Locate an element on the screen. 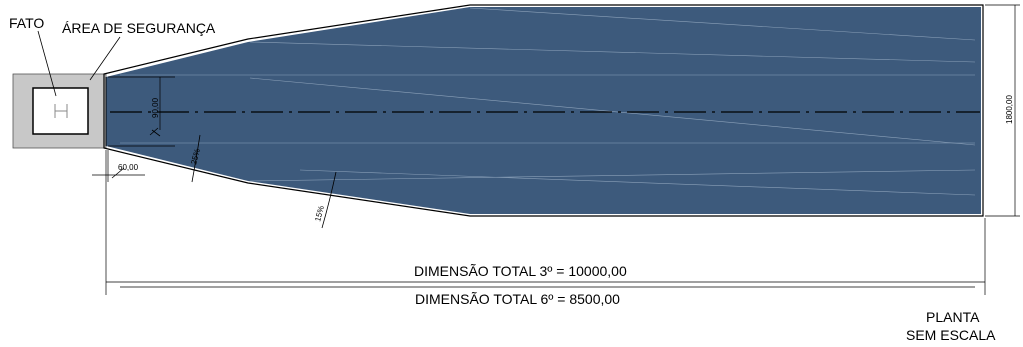 The width and height of the screenshot is (1023, 347). fato-leader is located at coordinates (47, 63).